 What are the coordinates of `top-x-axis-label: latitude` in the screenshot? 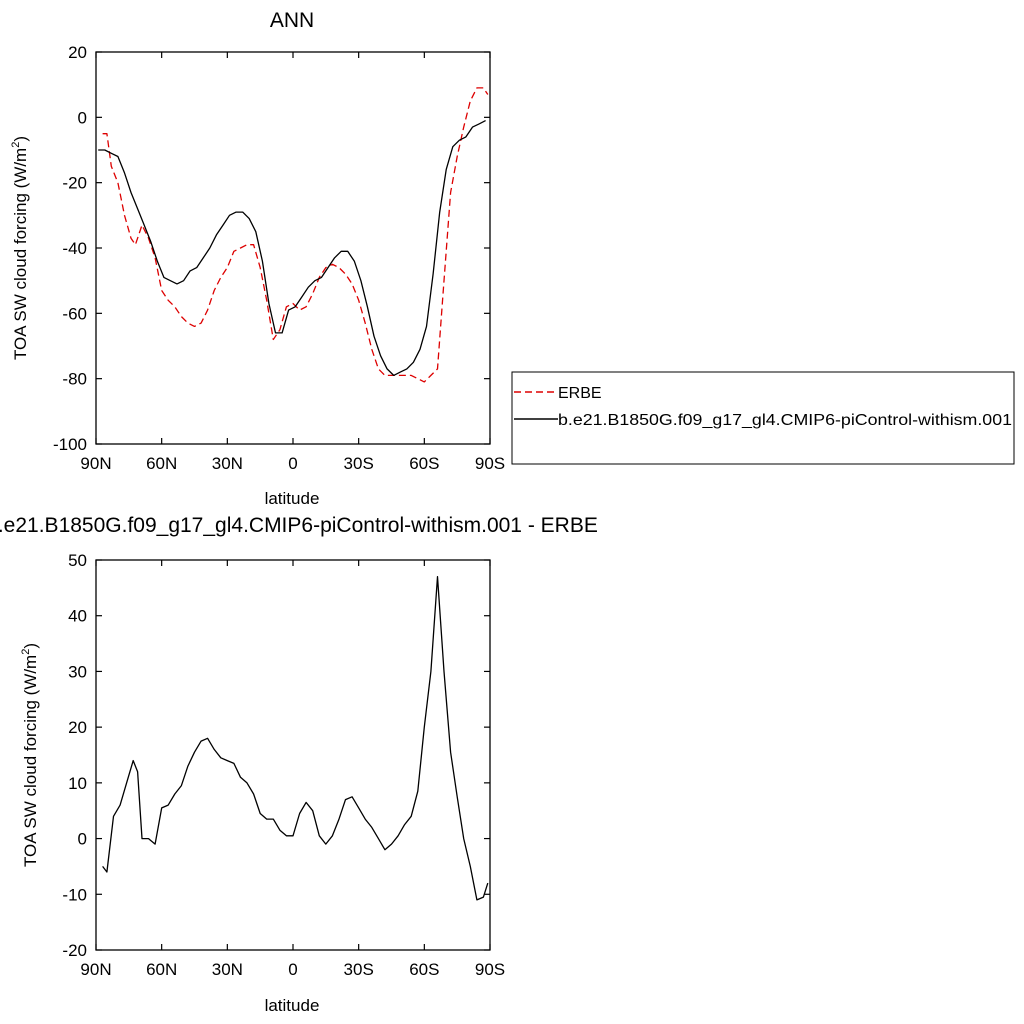 It's located at (292, 498).